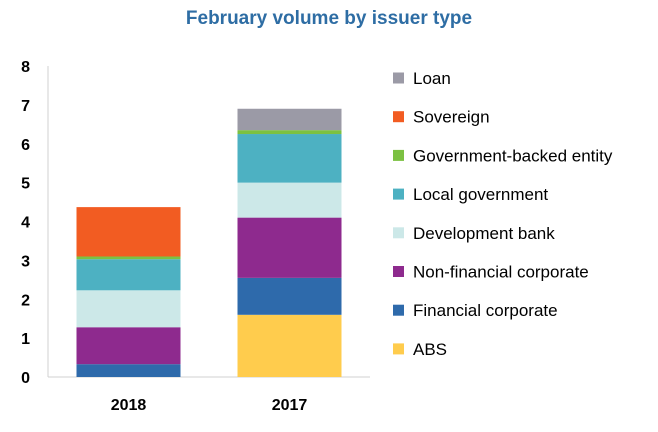 This screenshot has height=432, width=658. What do you see at coordinates (25, 184) in the screenshot?
I see `y-tick-label: 5` at bounding box center [25, 184].